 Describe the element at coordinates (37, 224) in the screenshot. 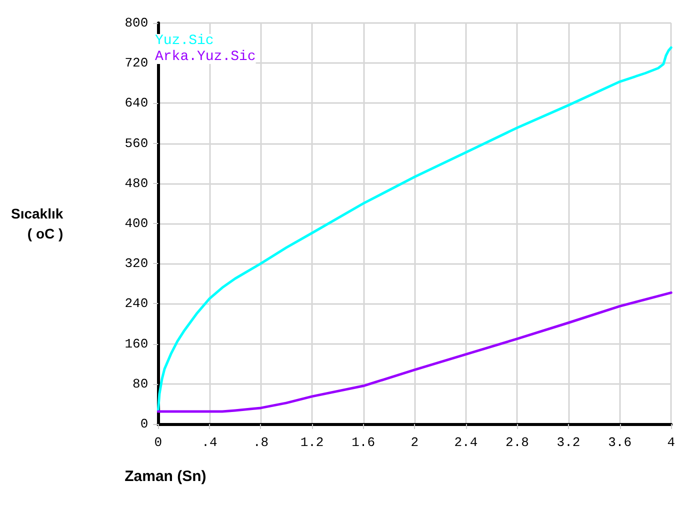

I see `y-axis-title: Sıcaklık ( oC )` at that location.